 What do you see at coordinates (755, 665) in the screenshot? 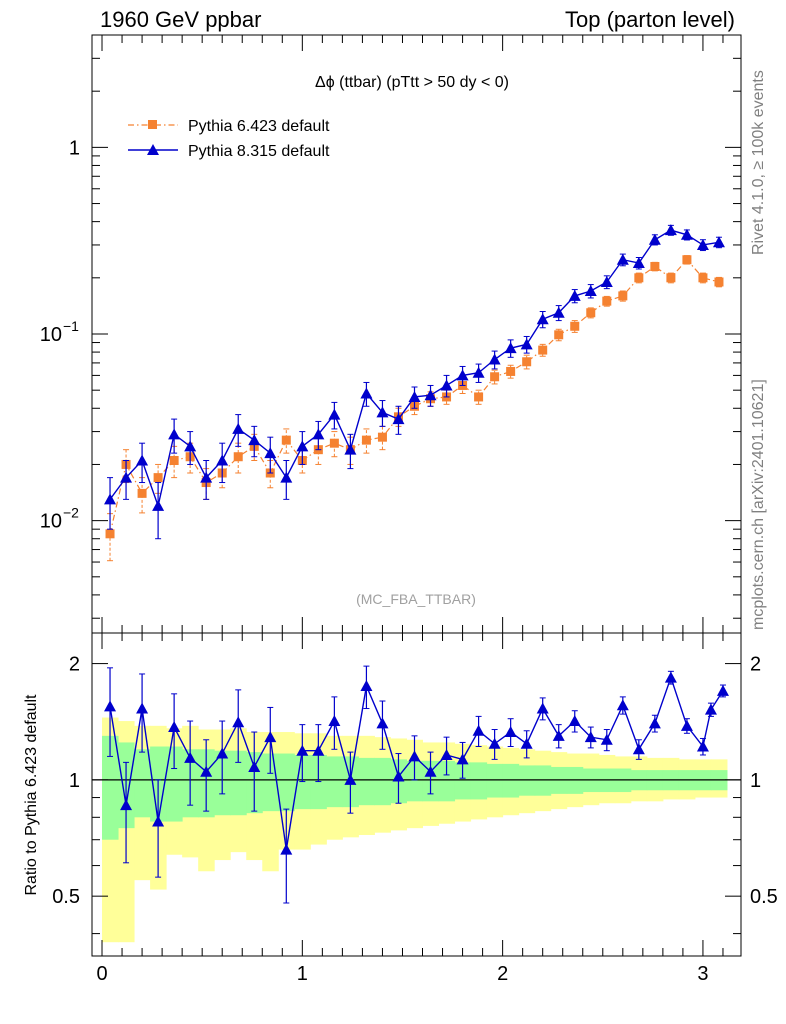
I see `ratio-ytick-label-right: 2` at bounding box center [755, 665].